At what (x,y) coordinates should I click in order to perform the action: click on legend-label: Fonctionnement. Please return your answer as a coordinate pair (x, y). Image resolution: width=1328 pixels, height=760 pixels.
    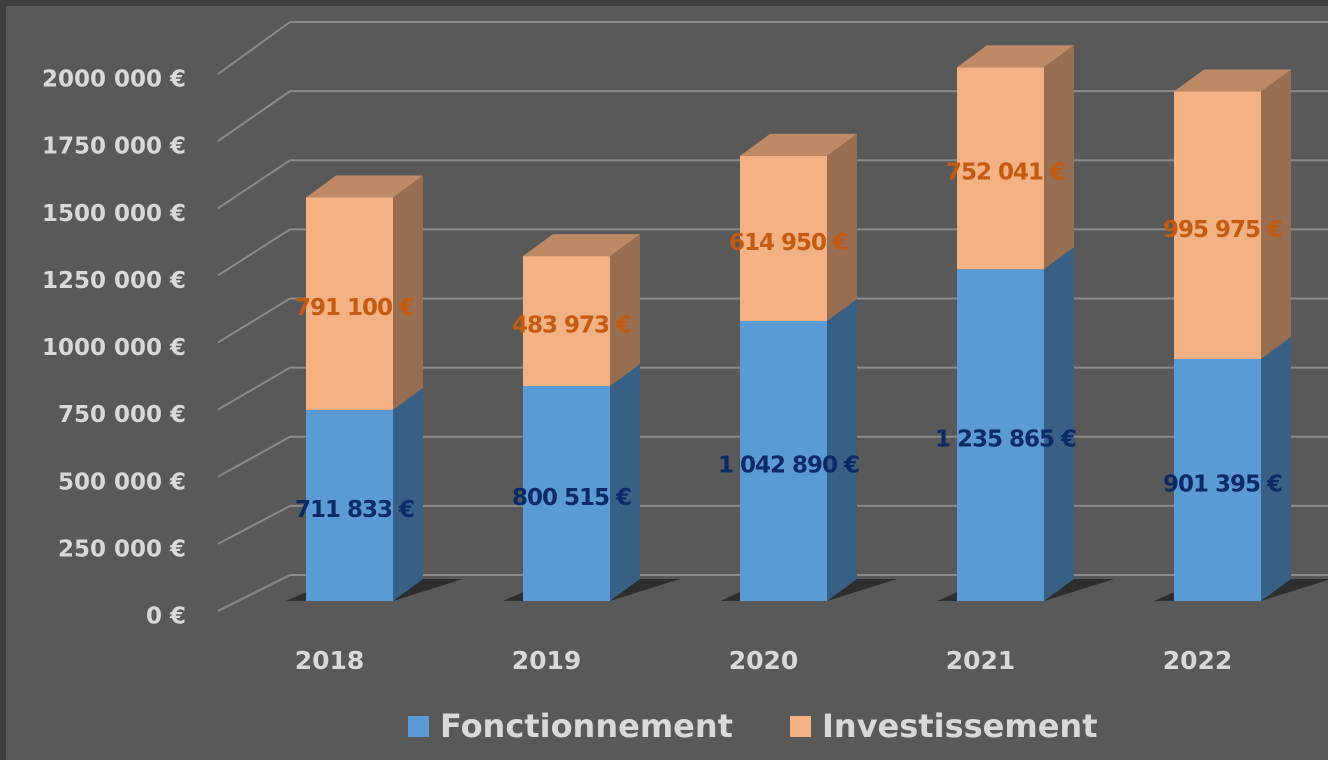
    Looking at the image, I should click on (586, 726).